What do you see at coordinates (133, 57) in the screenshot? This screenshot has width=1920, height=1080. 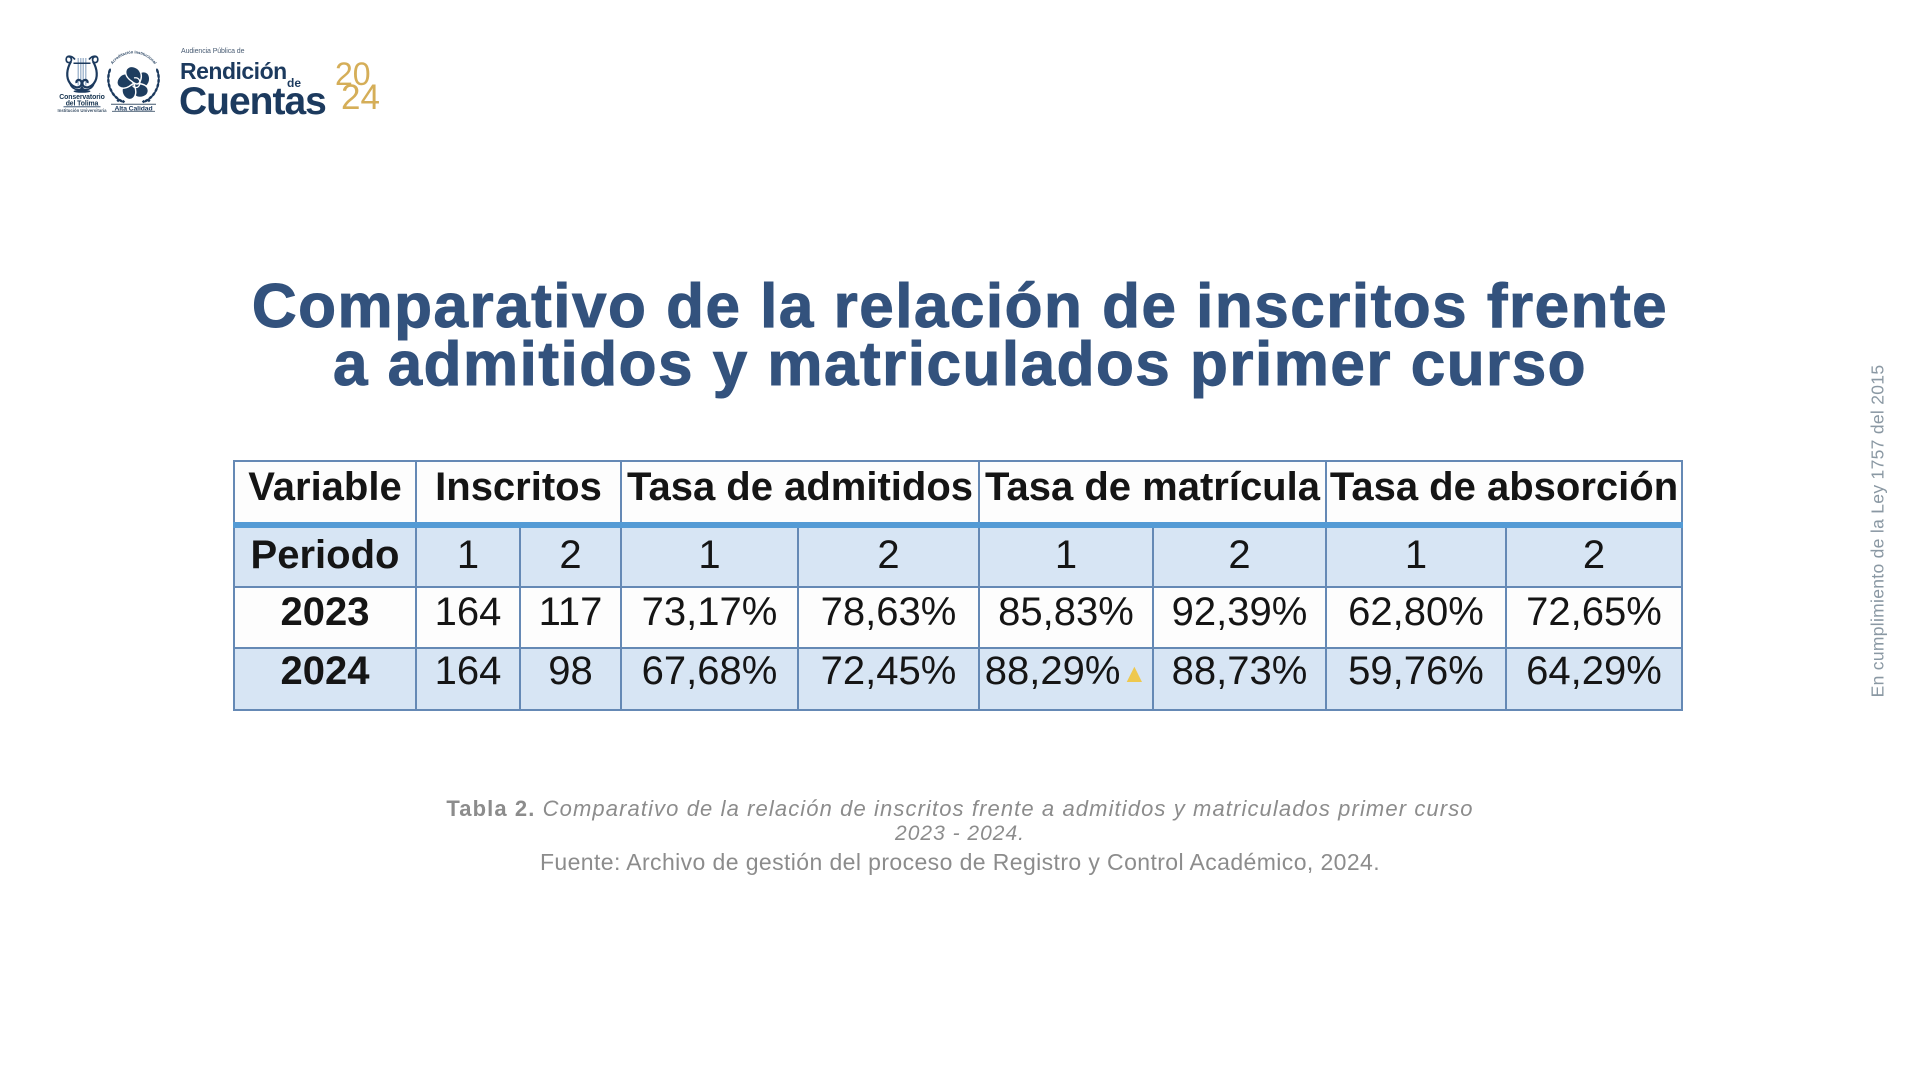 I see `svg-text: Acreditación Institucional` at bounding box center [133, 57].